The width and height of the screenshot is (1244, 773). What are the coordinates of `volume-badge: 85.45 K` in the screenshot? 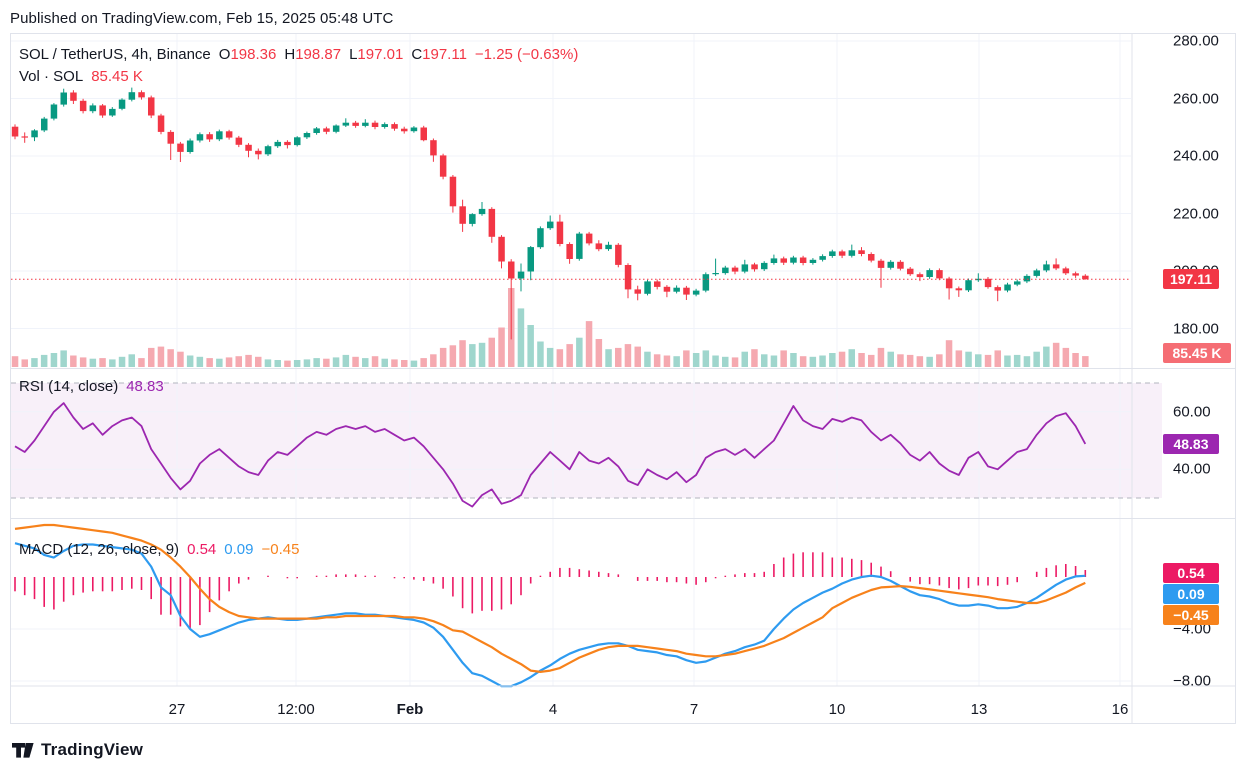 It's located at (1197, 353).